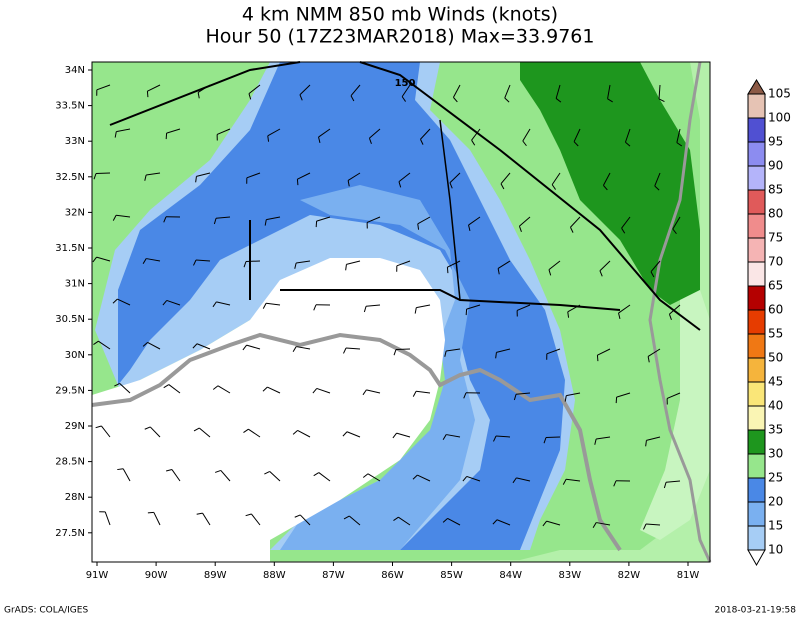 The image size is (800, 622). I want to click on colorbar-label: 30, so click(775, 454).